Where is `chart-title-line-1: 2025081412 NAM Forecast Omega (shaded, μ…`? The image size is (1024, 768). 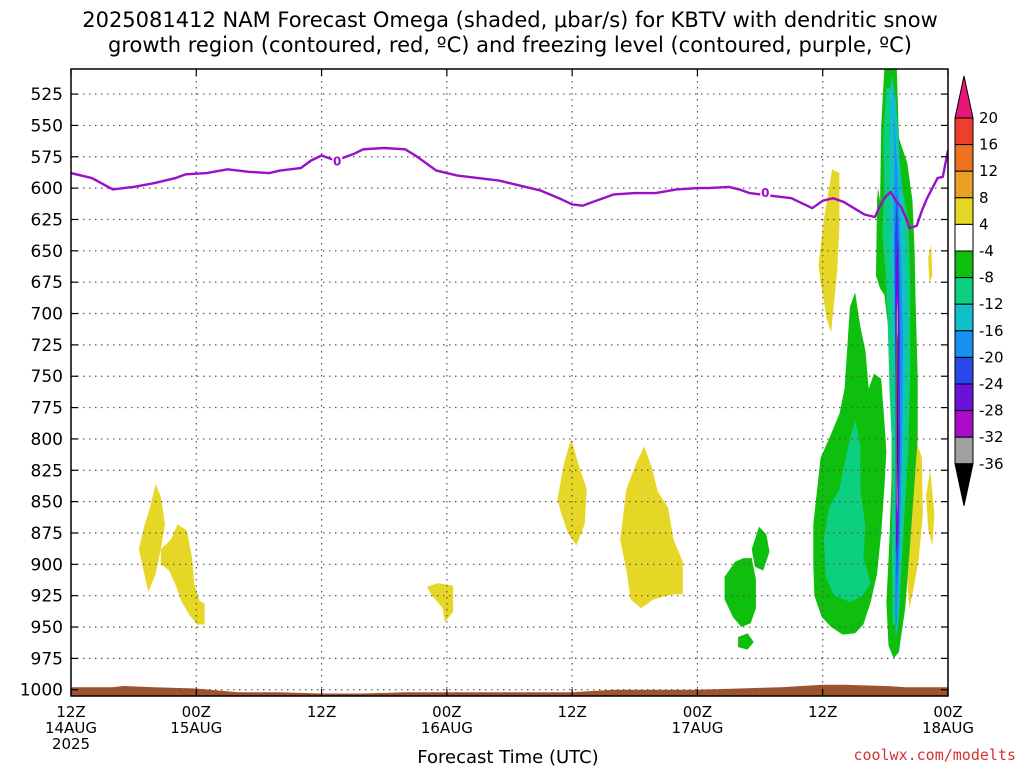
chart-title-line-1: 2025081412 NAM Forecast Omega (shaded, μ… is located at coordinates (510, 20).